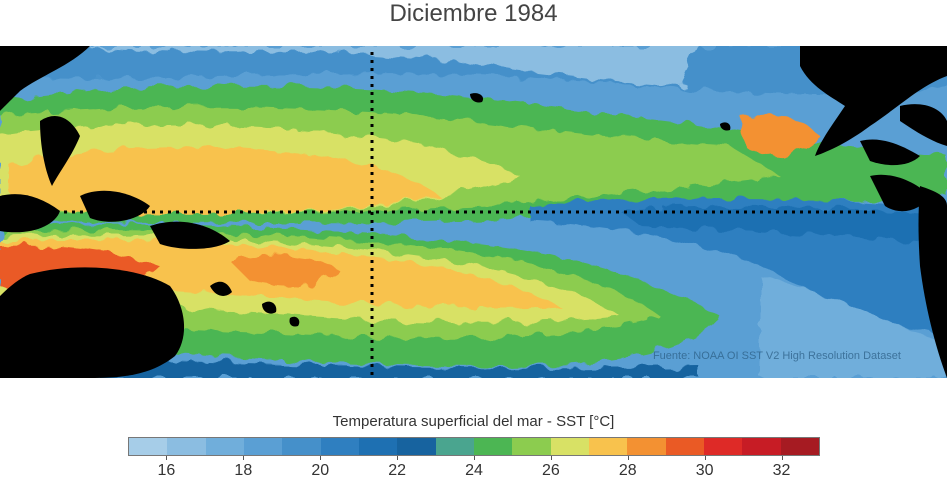  I want to click on colorbar-tick-label: 24, so click(474, 470).